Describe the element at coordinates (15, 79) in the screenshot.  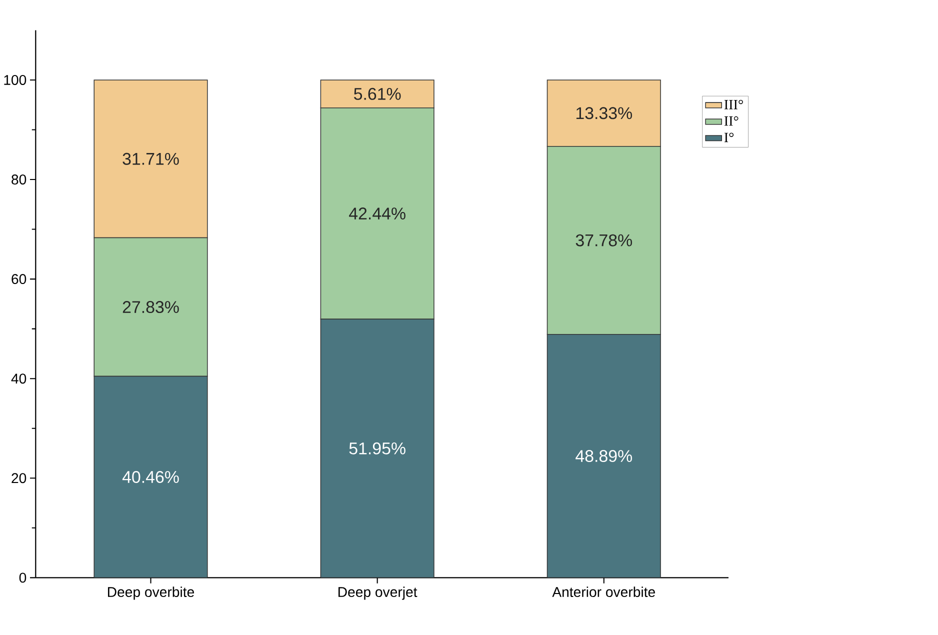
I see `y-tick-label: 100` at that location.